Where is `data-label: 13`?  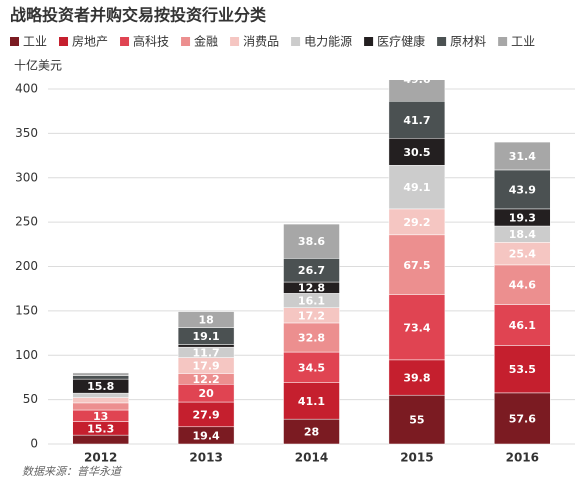
data-label: 13 is located at coordinates (100, 416).